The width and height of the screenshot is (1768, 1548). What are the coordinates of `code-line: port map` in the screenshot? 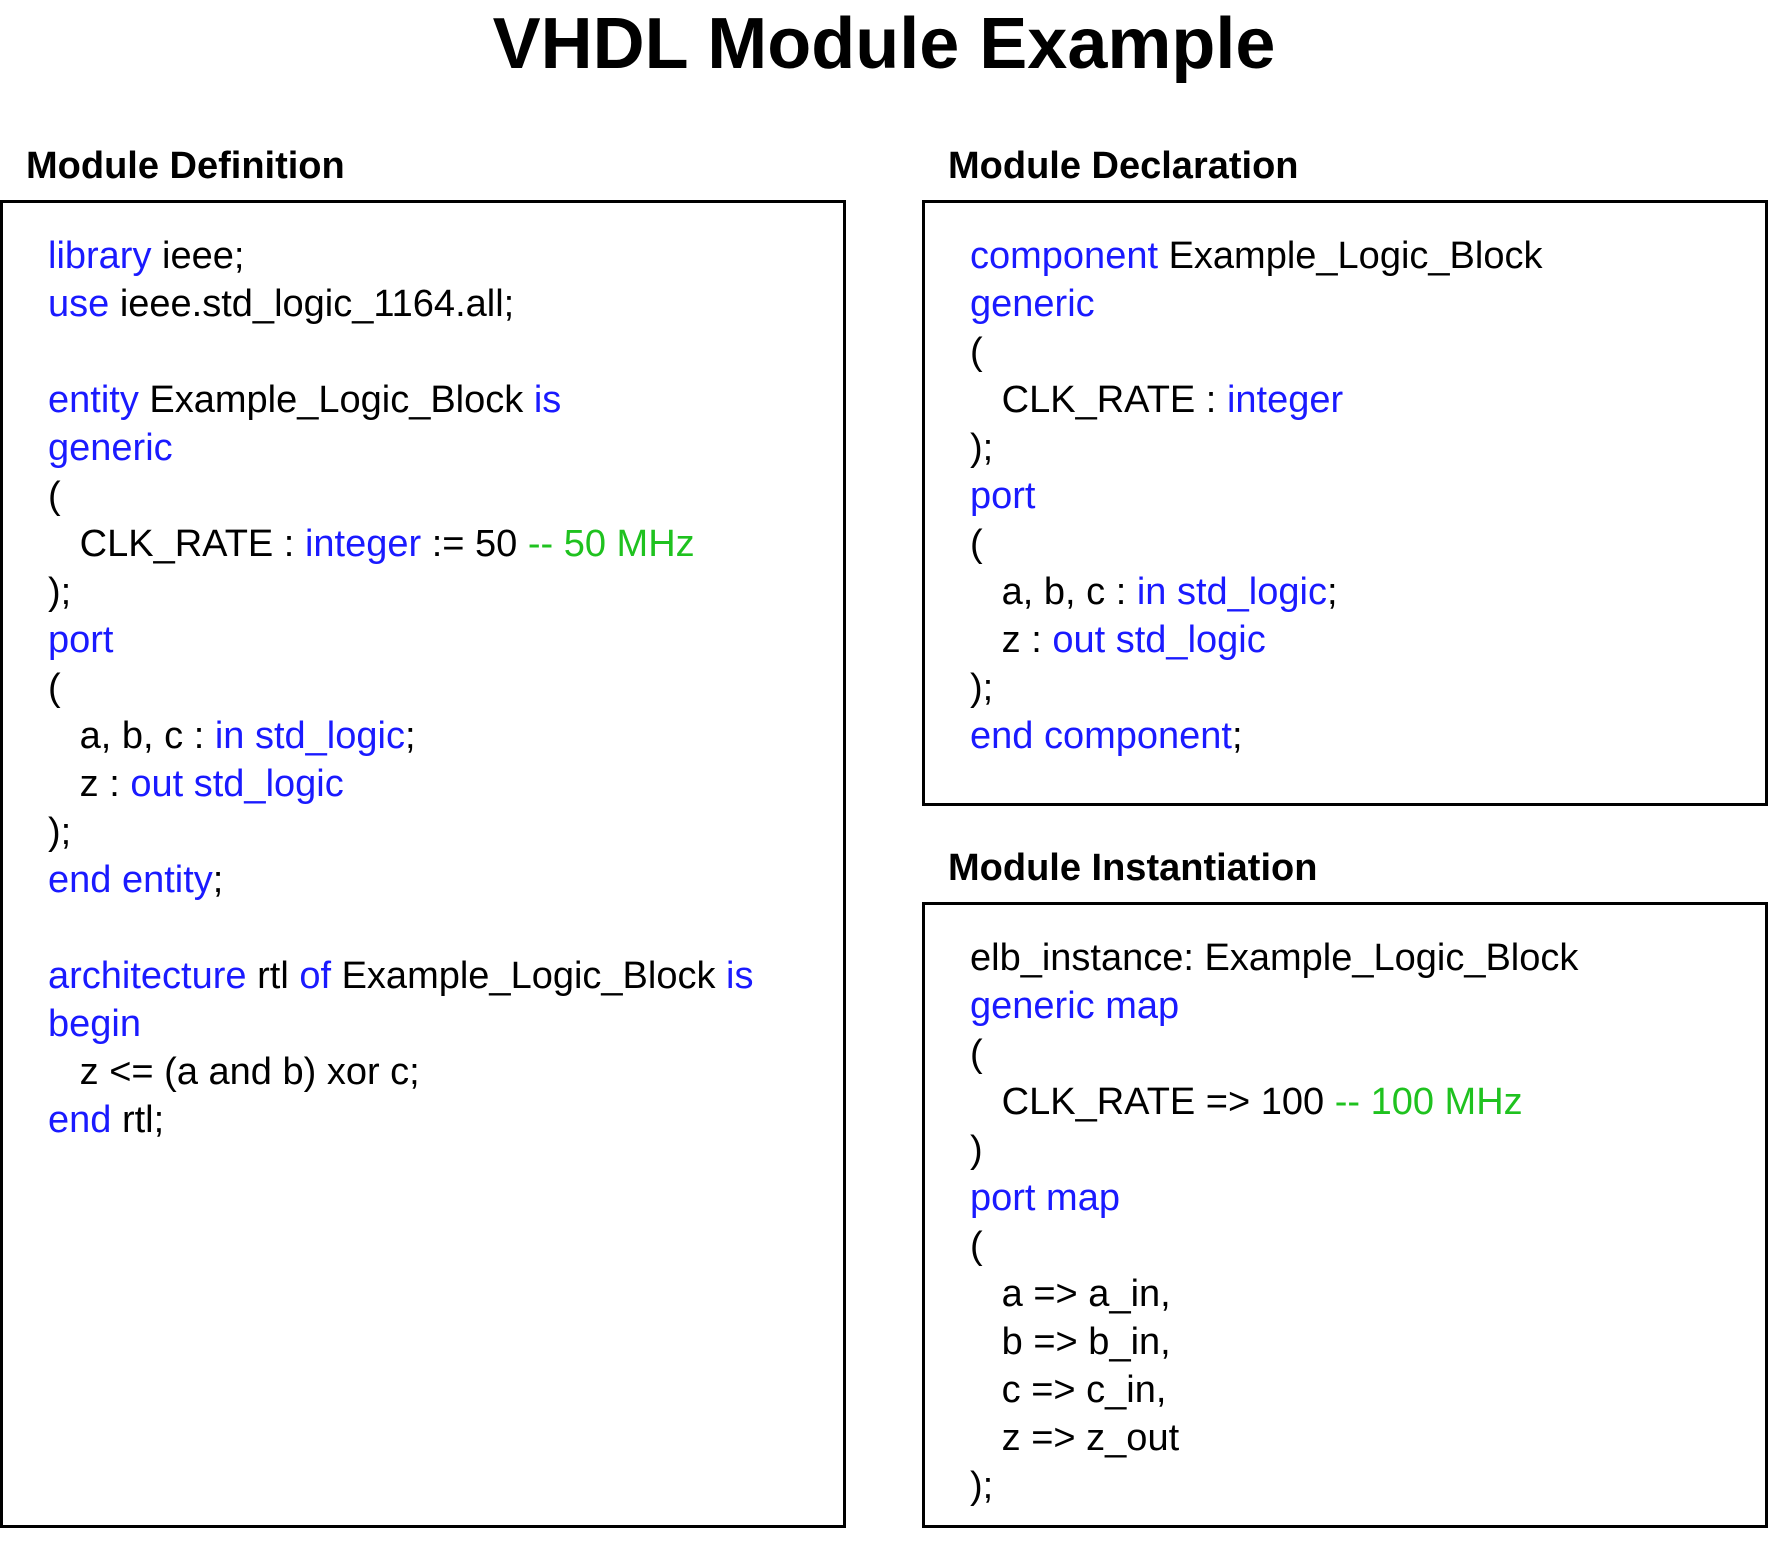 It's located at (1274, 1198).